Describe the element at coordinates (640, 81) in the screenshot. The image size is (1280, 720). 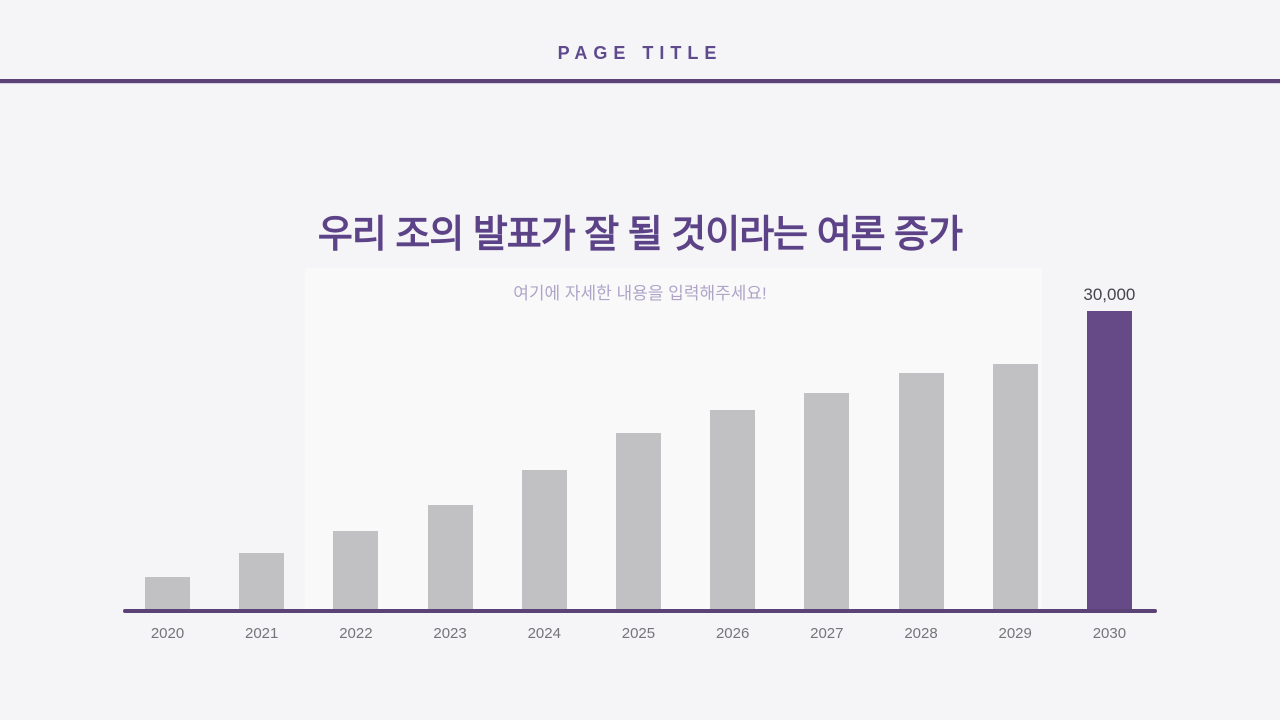
I see `header-divider` at that location.